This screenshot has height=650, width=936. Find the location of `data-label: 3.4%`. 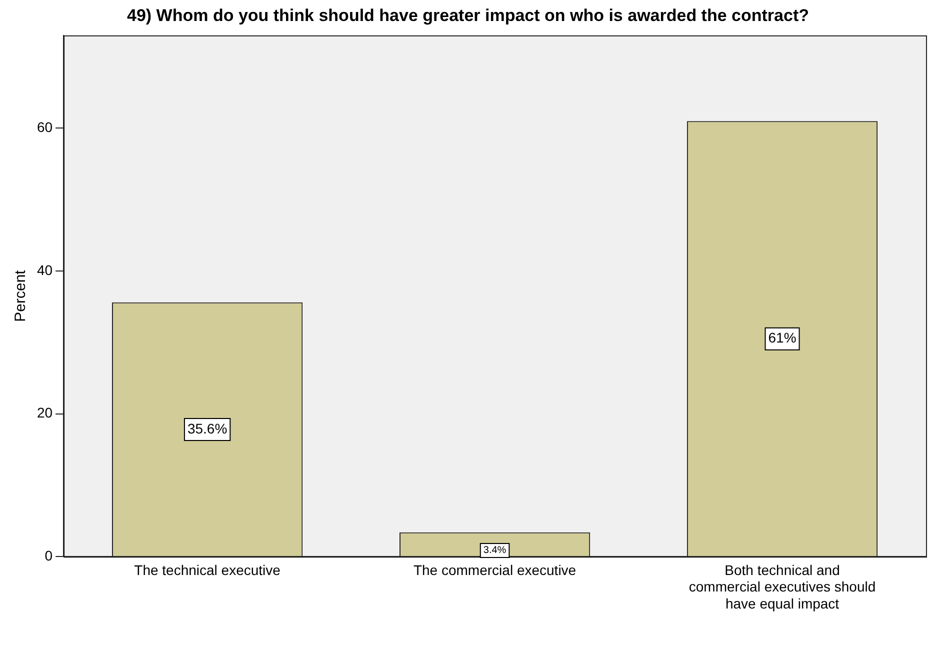

data-label: 3.4% is located at coordinates (494, 550).